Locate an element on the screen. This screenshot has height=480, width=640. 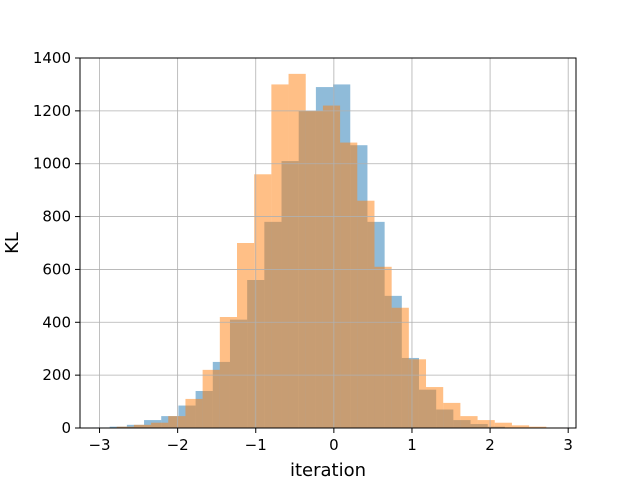
y-tick-label: 400 is located at coordinates (56, 322).